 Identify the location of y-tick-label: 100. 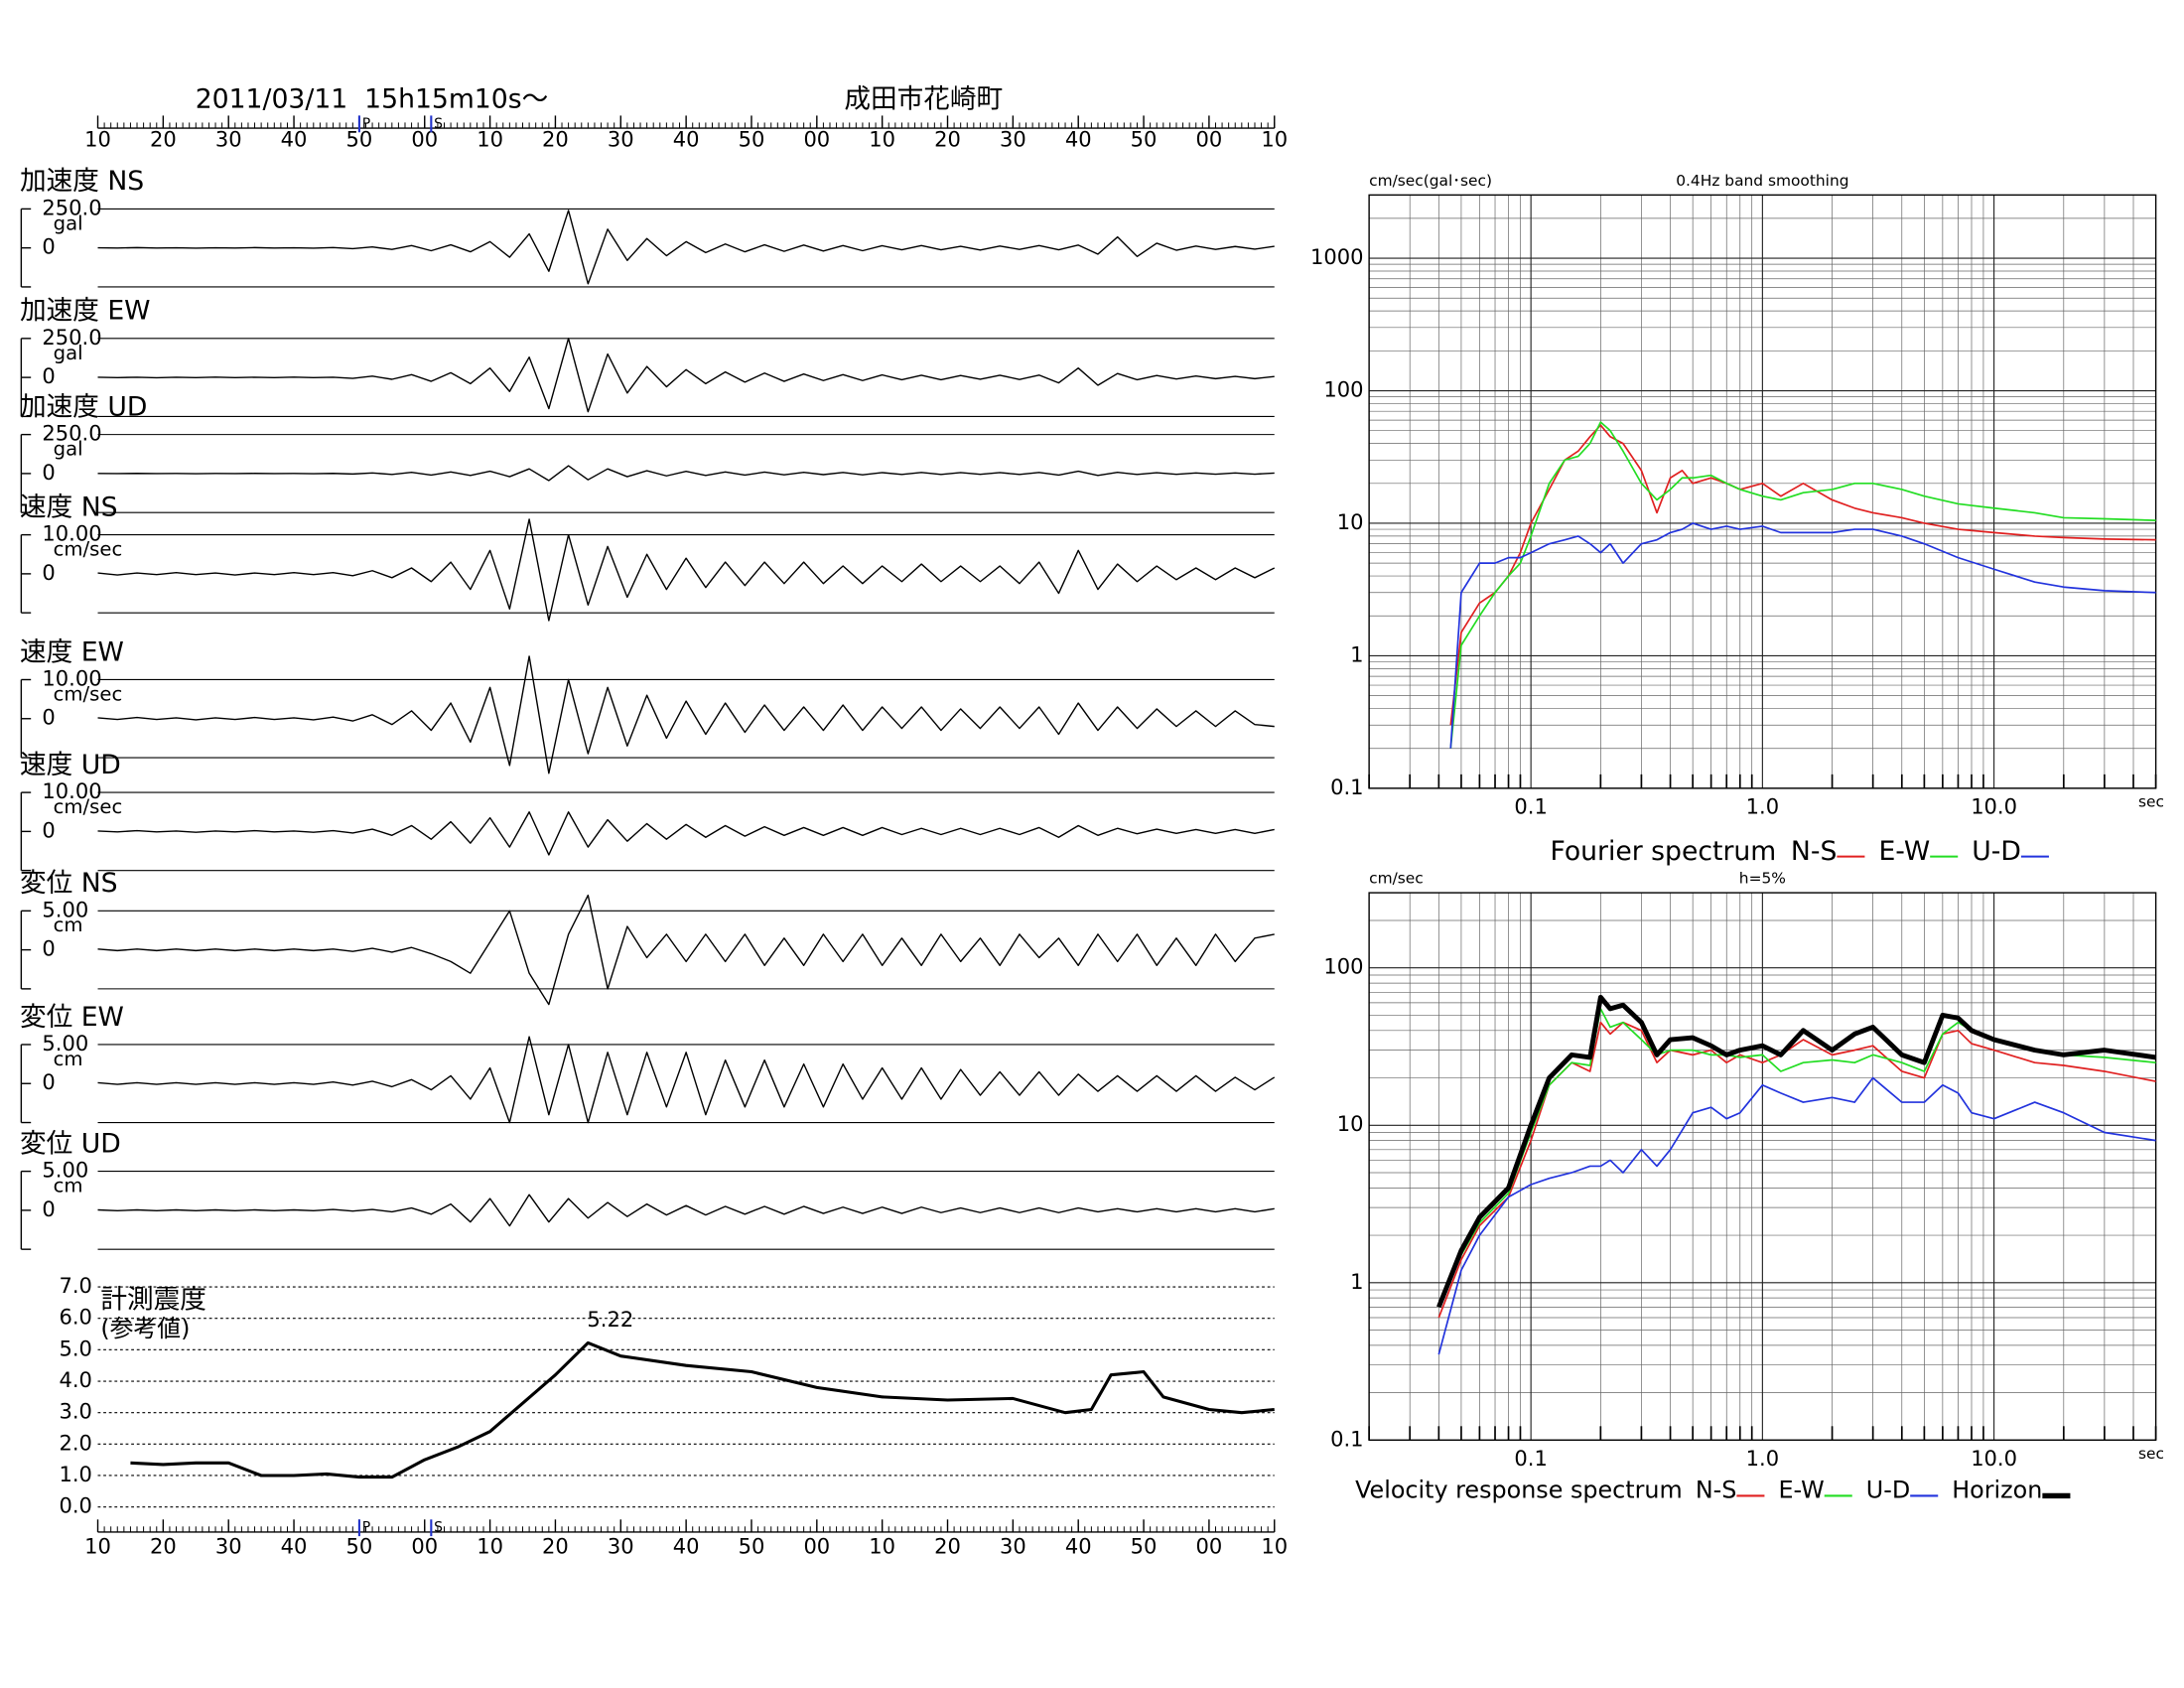
(1343, 389).